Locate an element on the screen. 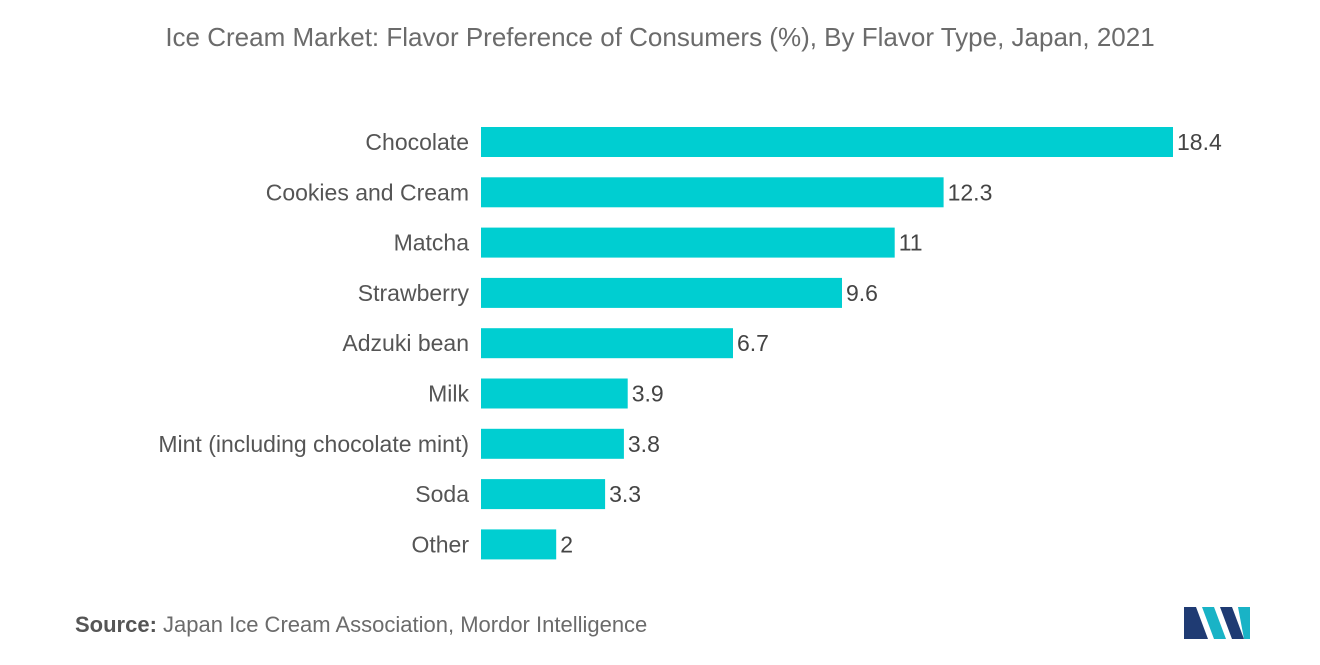 The image size is (1320, 665). category-label: Chocolate is located at coordinates (417, 142).